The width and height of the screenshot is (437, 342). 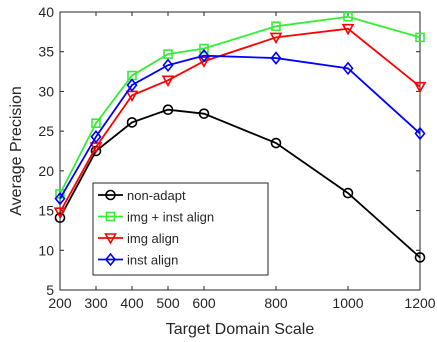 What do you see at coordinates (156, 195) in the screenshot?
I see `legend-label: non-adapt` at bounding box center [156, 195].